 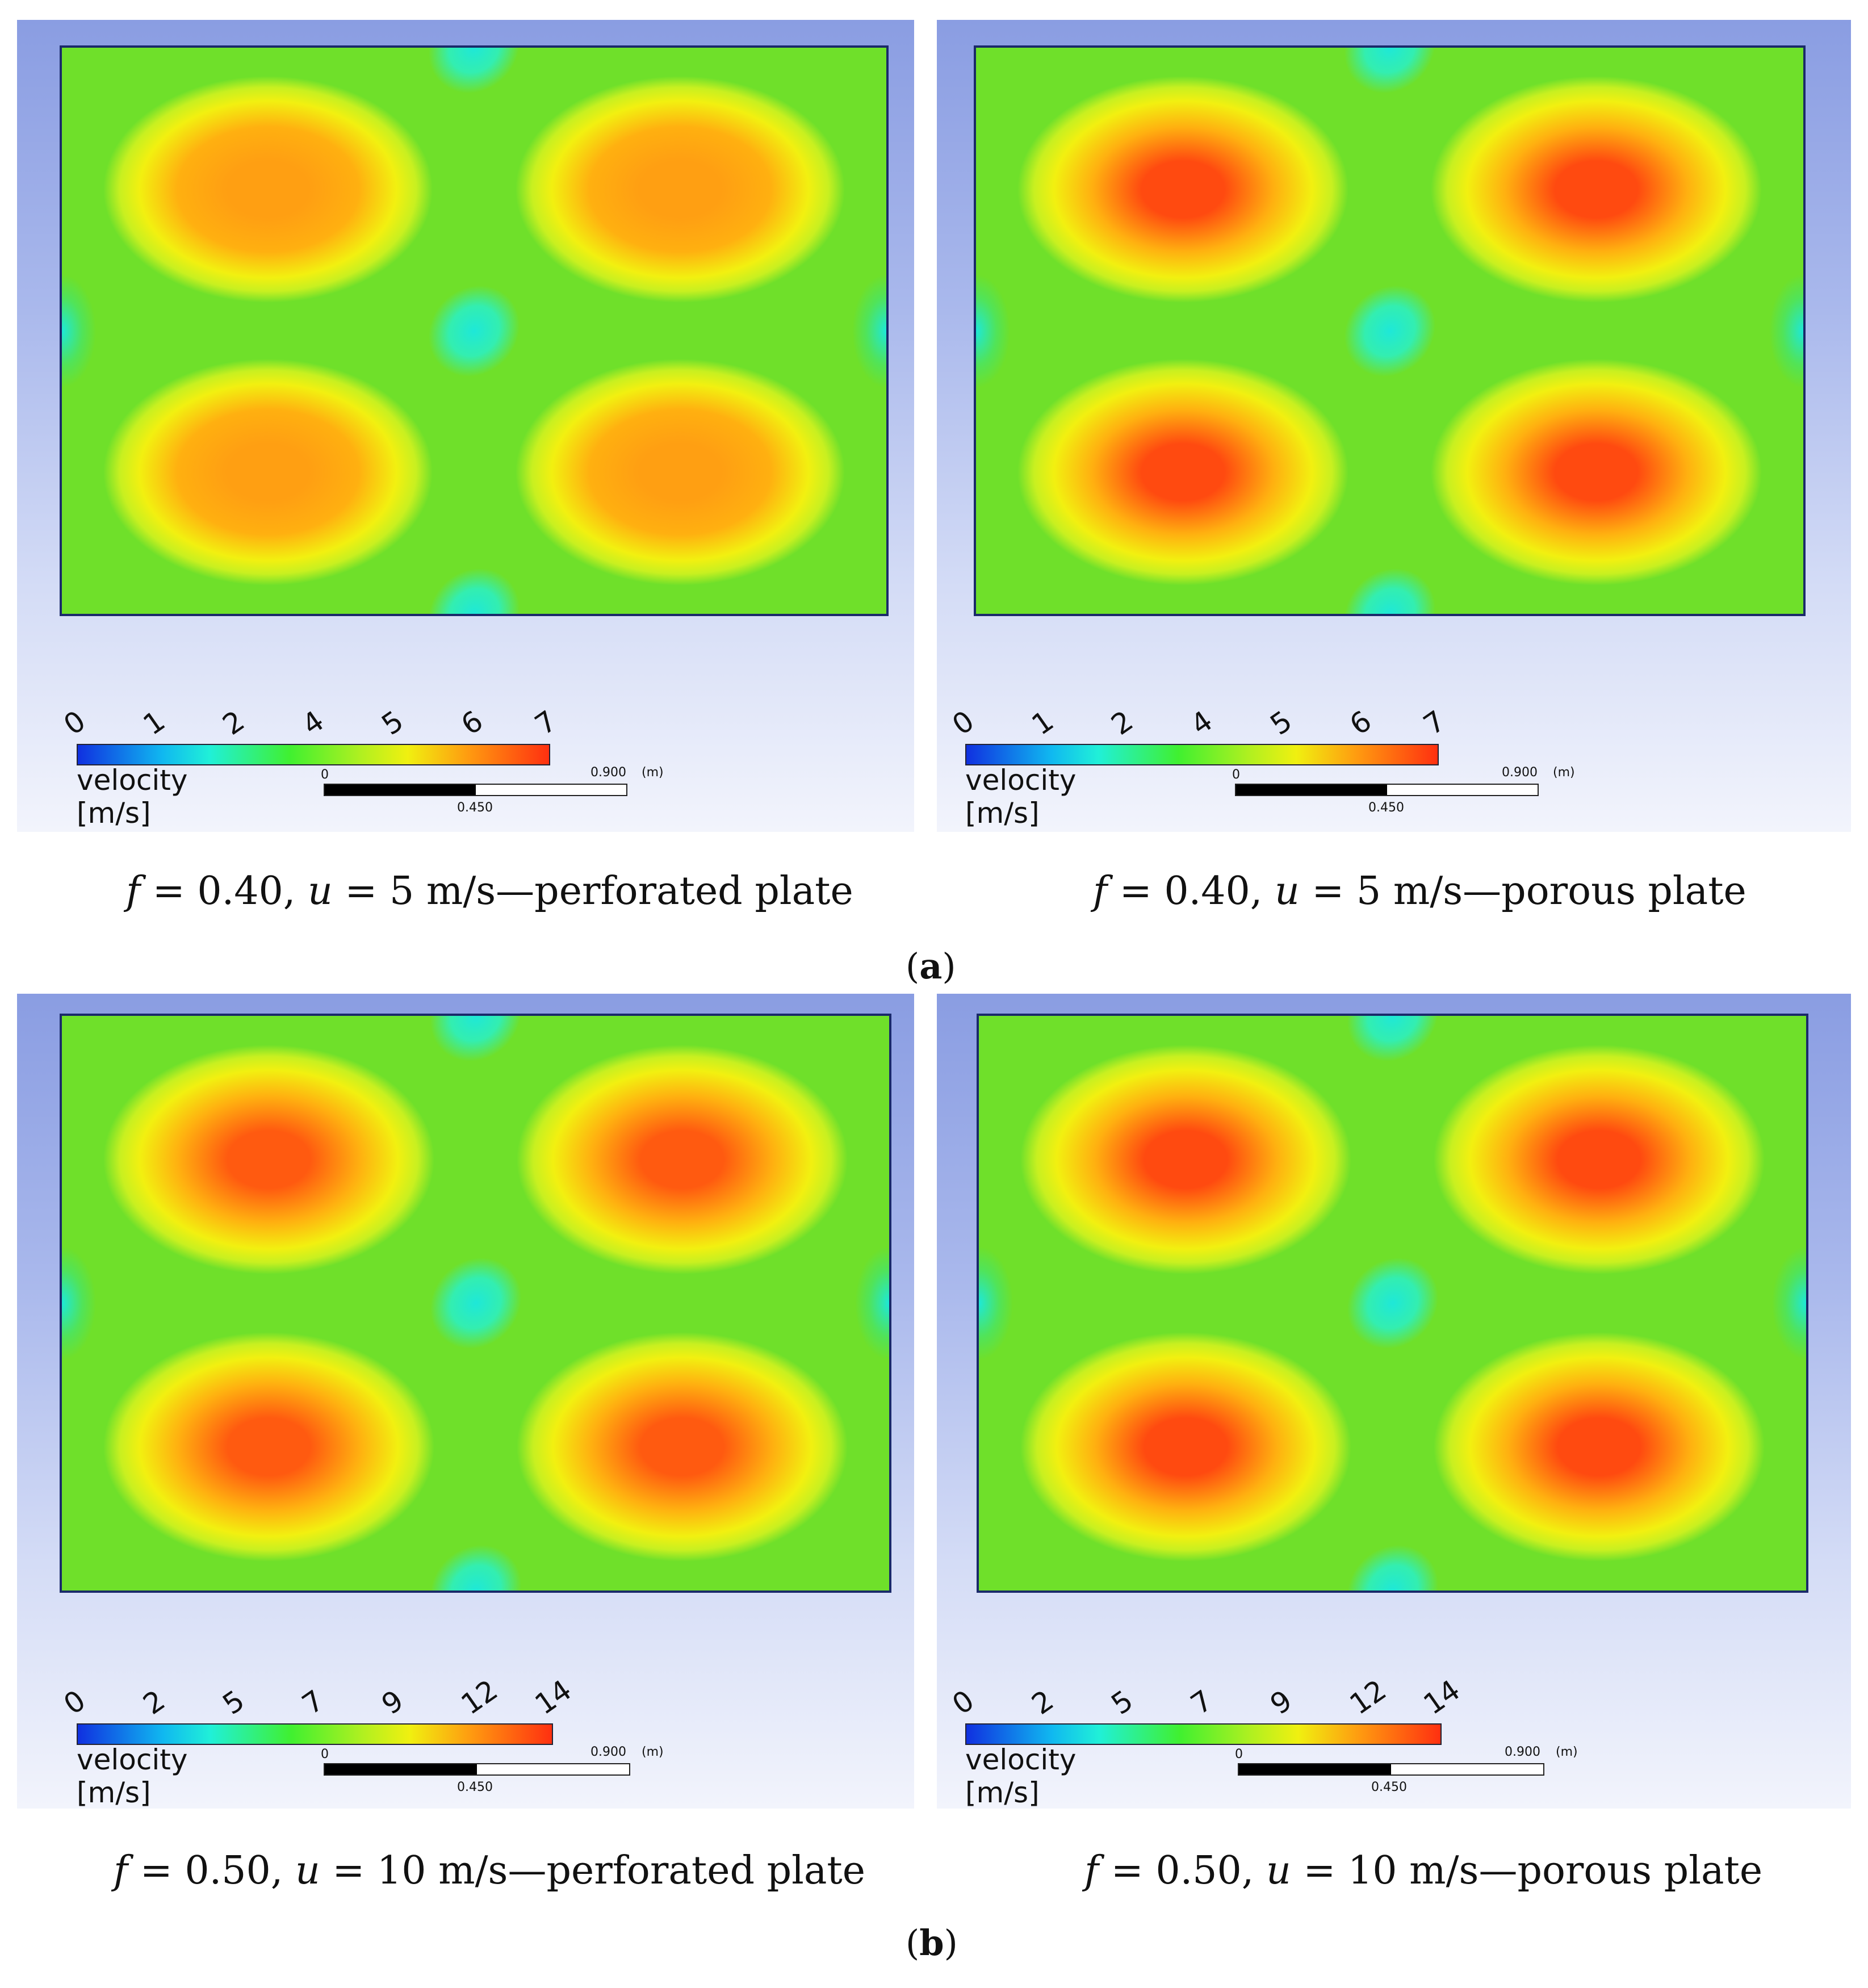 I want to click on velocity-contour-a-right, so click(x=1390, y=330).